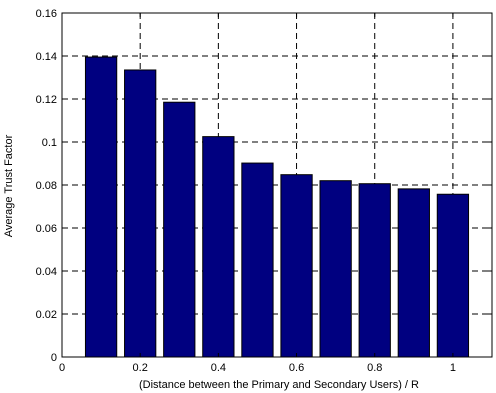 Image resolution: width=496 pixels, height=393 pixels. What do you see at coordinates (218, 368) in the screenshot?
I see `x-tick-label: 0.4` at bounding box center [218, 368].